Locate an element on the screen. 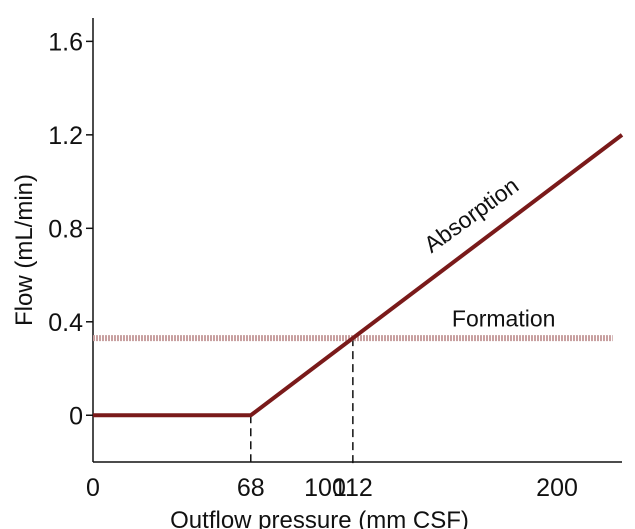 This screenshot has height=529, width=635. x-axis-title: Outflow pressure (mm CSF) is located at coordinates (319, 518).